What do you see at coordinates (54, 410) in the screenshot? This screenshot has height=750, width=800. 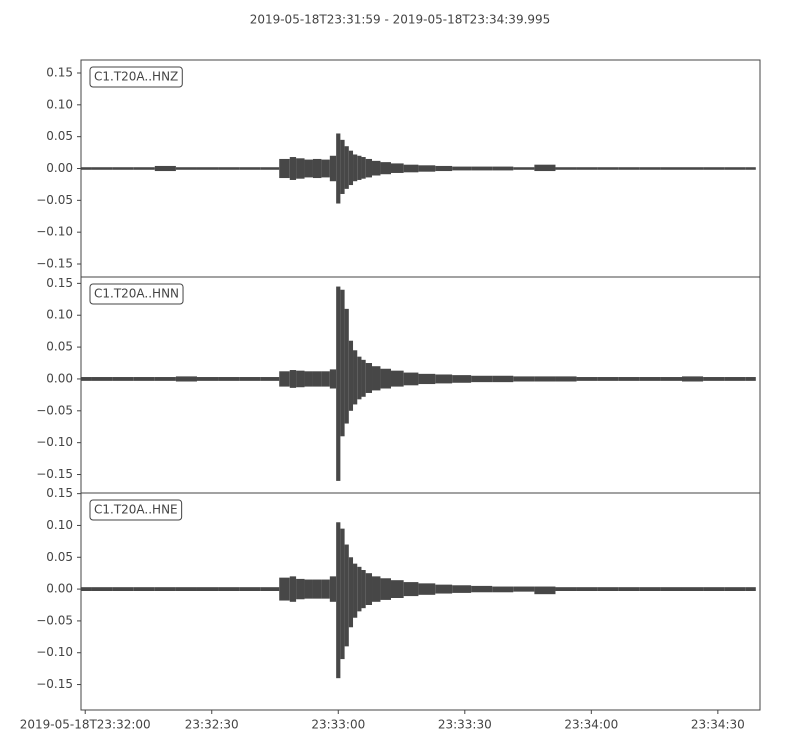 I see `y-tick-label: −0.05` at bounding box center [54, 410].